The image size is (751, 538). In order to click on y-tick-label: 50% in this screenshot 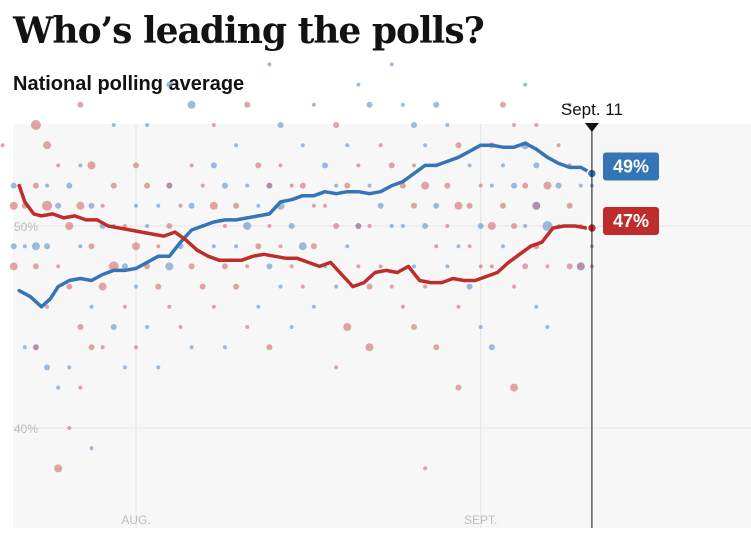, I will do `click(26, 227)`.